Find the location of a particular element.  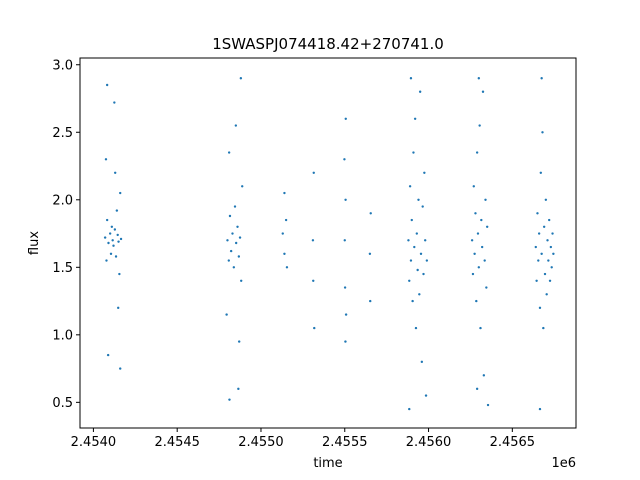

y-tick-label: 1.0 is located at coordinates (62, 335).